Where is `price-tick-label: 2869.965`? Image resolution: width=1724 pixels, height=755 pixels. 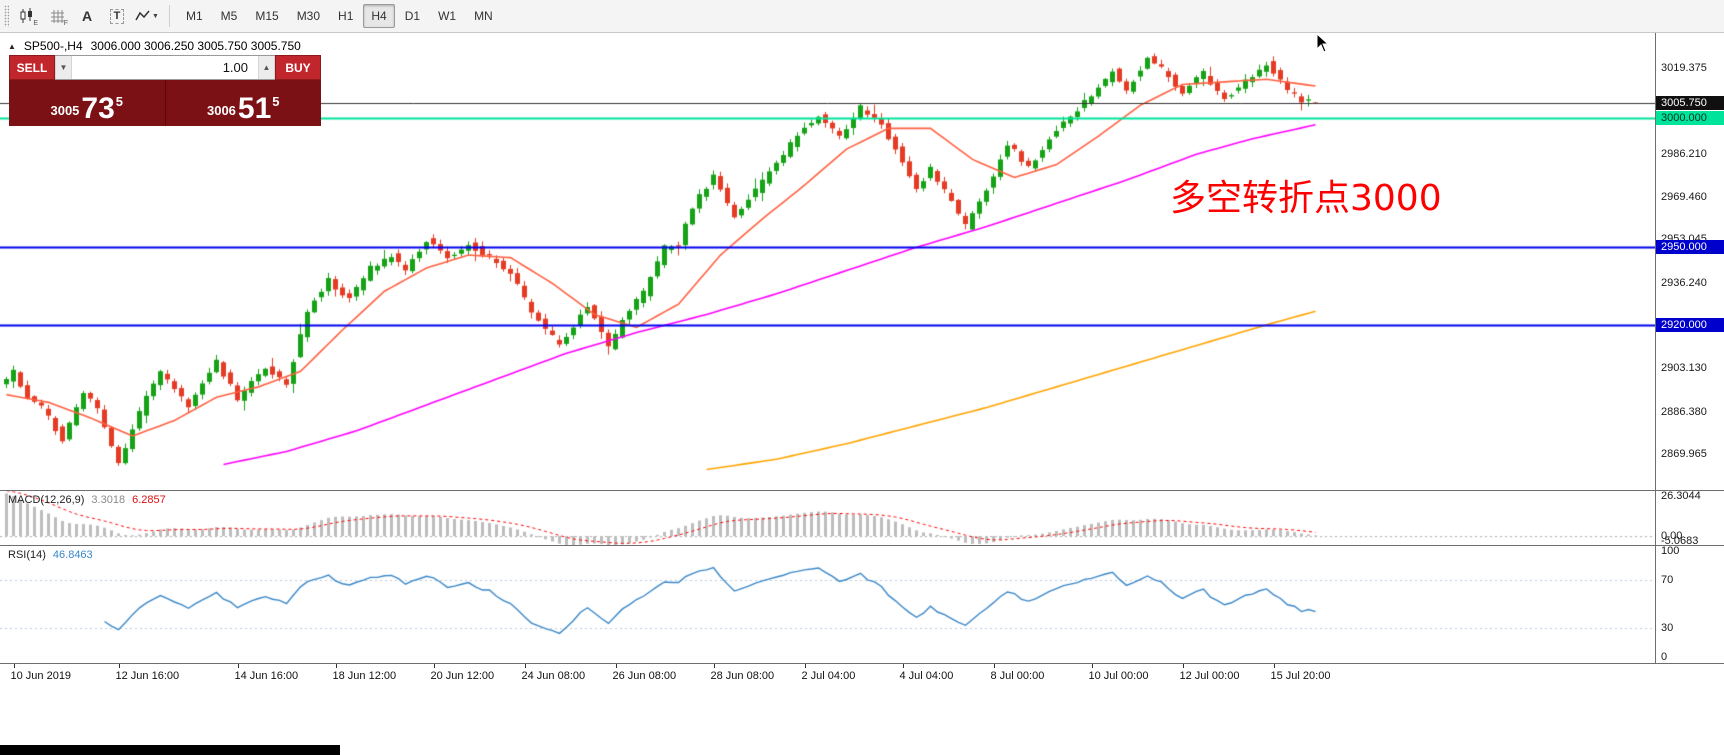 price-tick-label: 2869.965 is located at coordinates (1684, 454).